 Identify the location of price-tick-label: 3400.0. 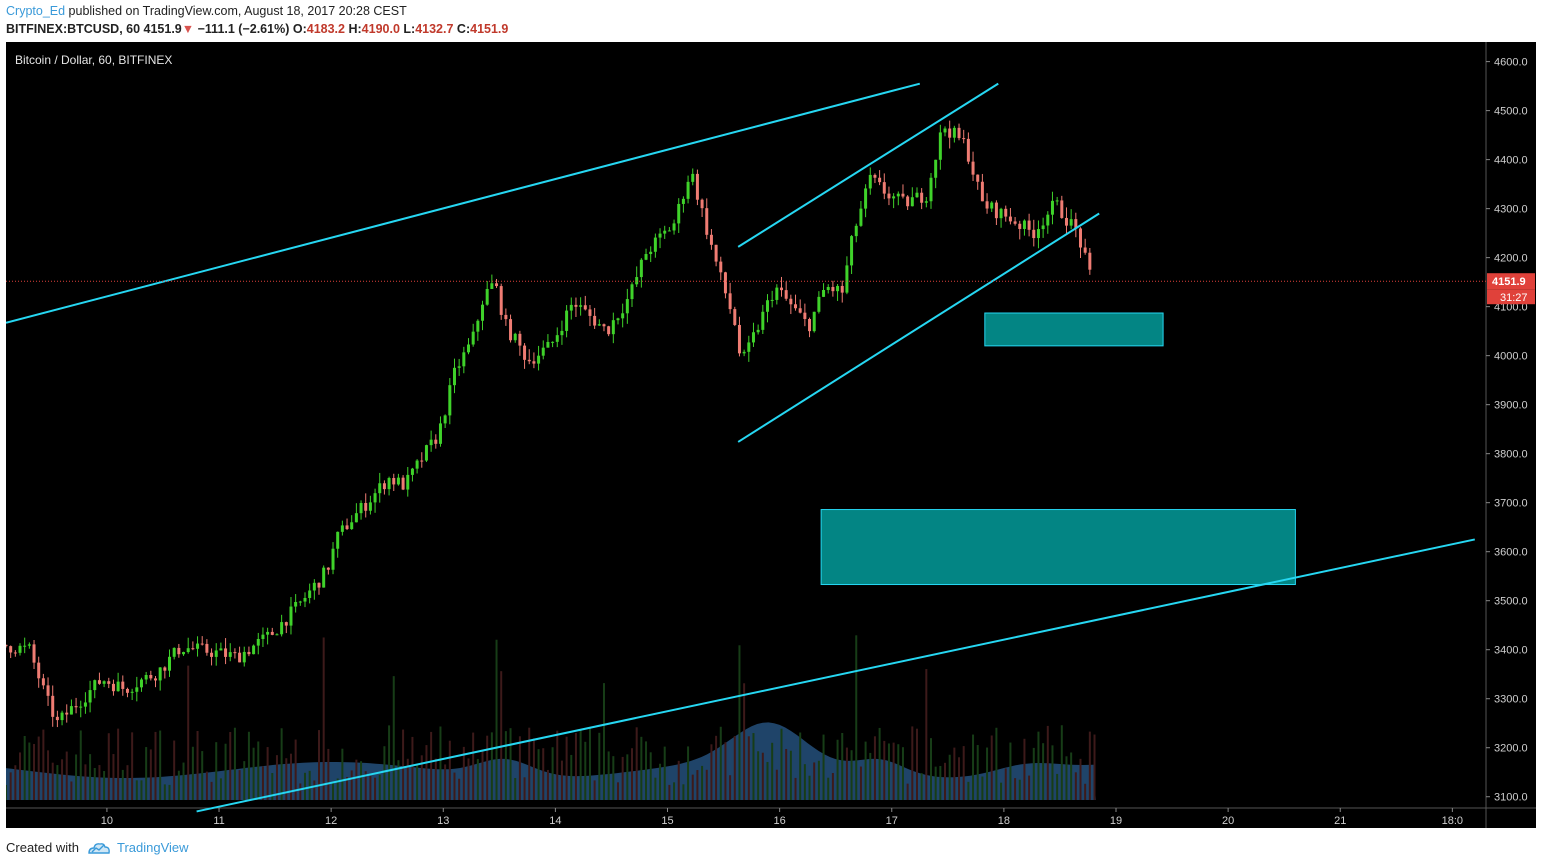
(1511, 651).